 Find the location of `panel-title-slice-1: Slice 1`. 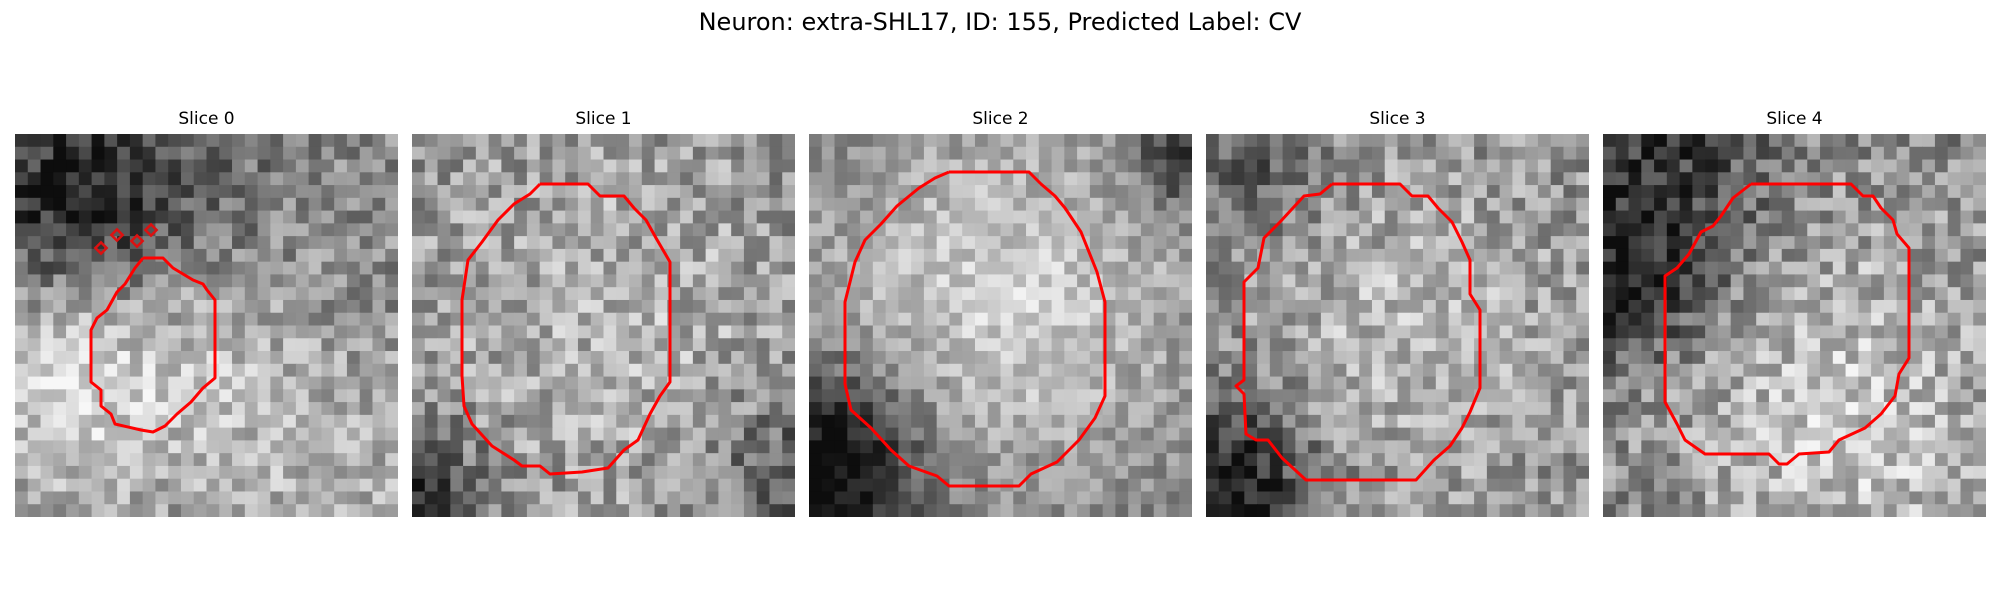

panel-title-slice-1: Slice 1 is located at coordinates (603, 119).